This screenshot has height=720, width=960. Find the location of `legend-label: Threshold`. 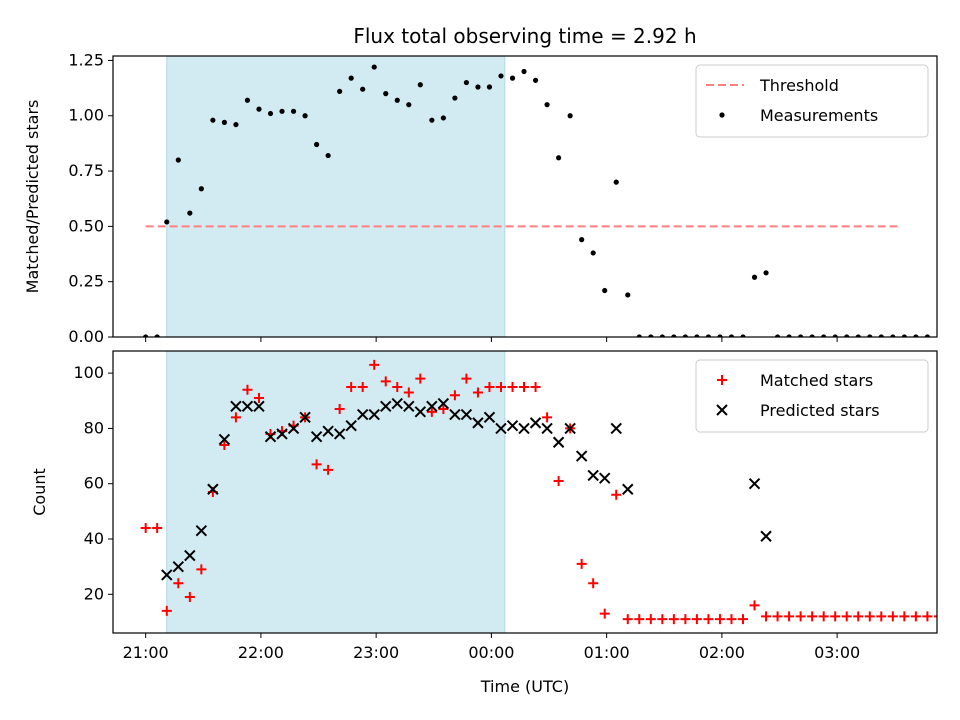

legend-label: Threshold is located at coordinates (799, 85).